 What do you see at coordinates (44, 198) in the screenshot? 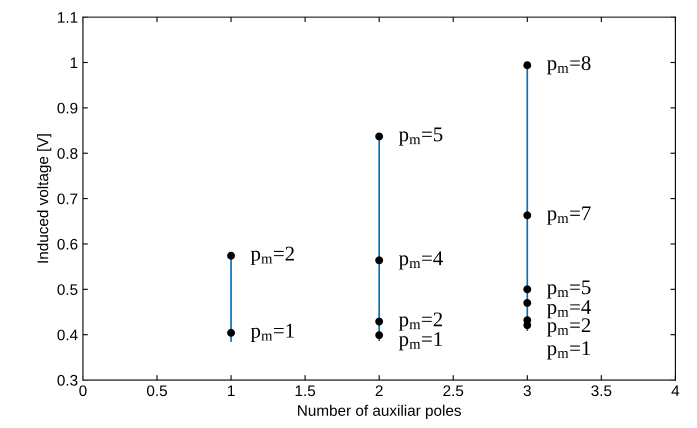
I see `y-axis-title: Induced voltage [V]` at bounding box center [44, 198].